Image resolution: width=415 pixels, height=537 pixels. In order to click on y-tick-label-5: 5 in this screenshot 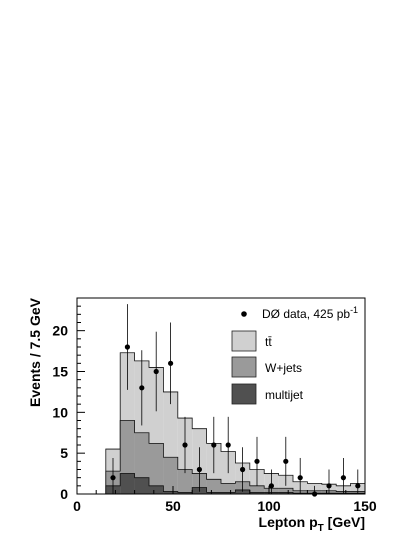, I will do `click(64, 453)`.